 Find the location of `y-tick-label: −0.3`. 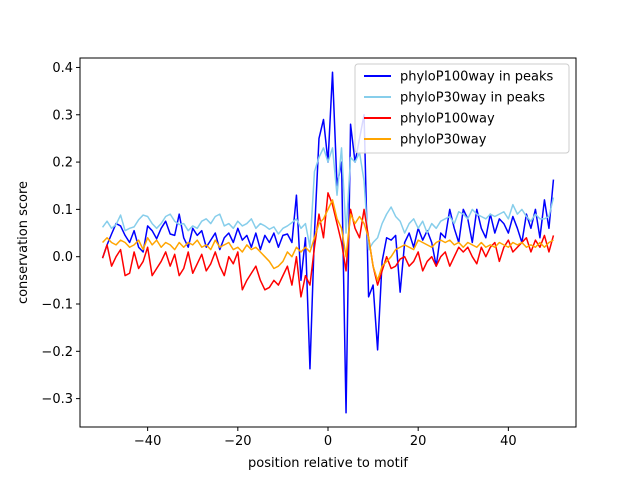

y-tick-label: −0.3 is located at coordinates (57, 399).